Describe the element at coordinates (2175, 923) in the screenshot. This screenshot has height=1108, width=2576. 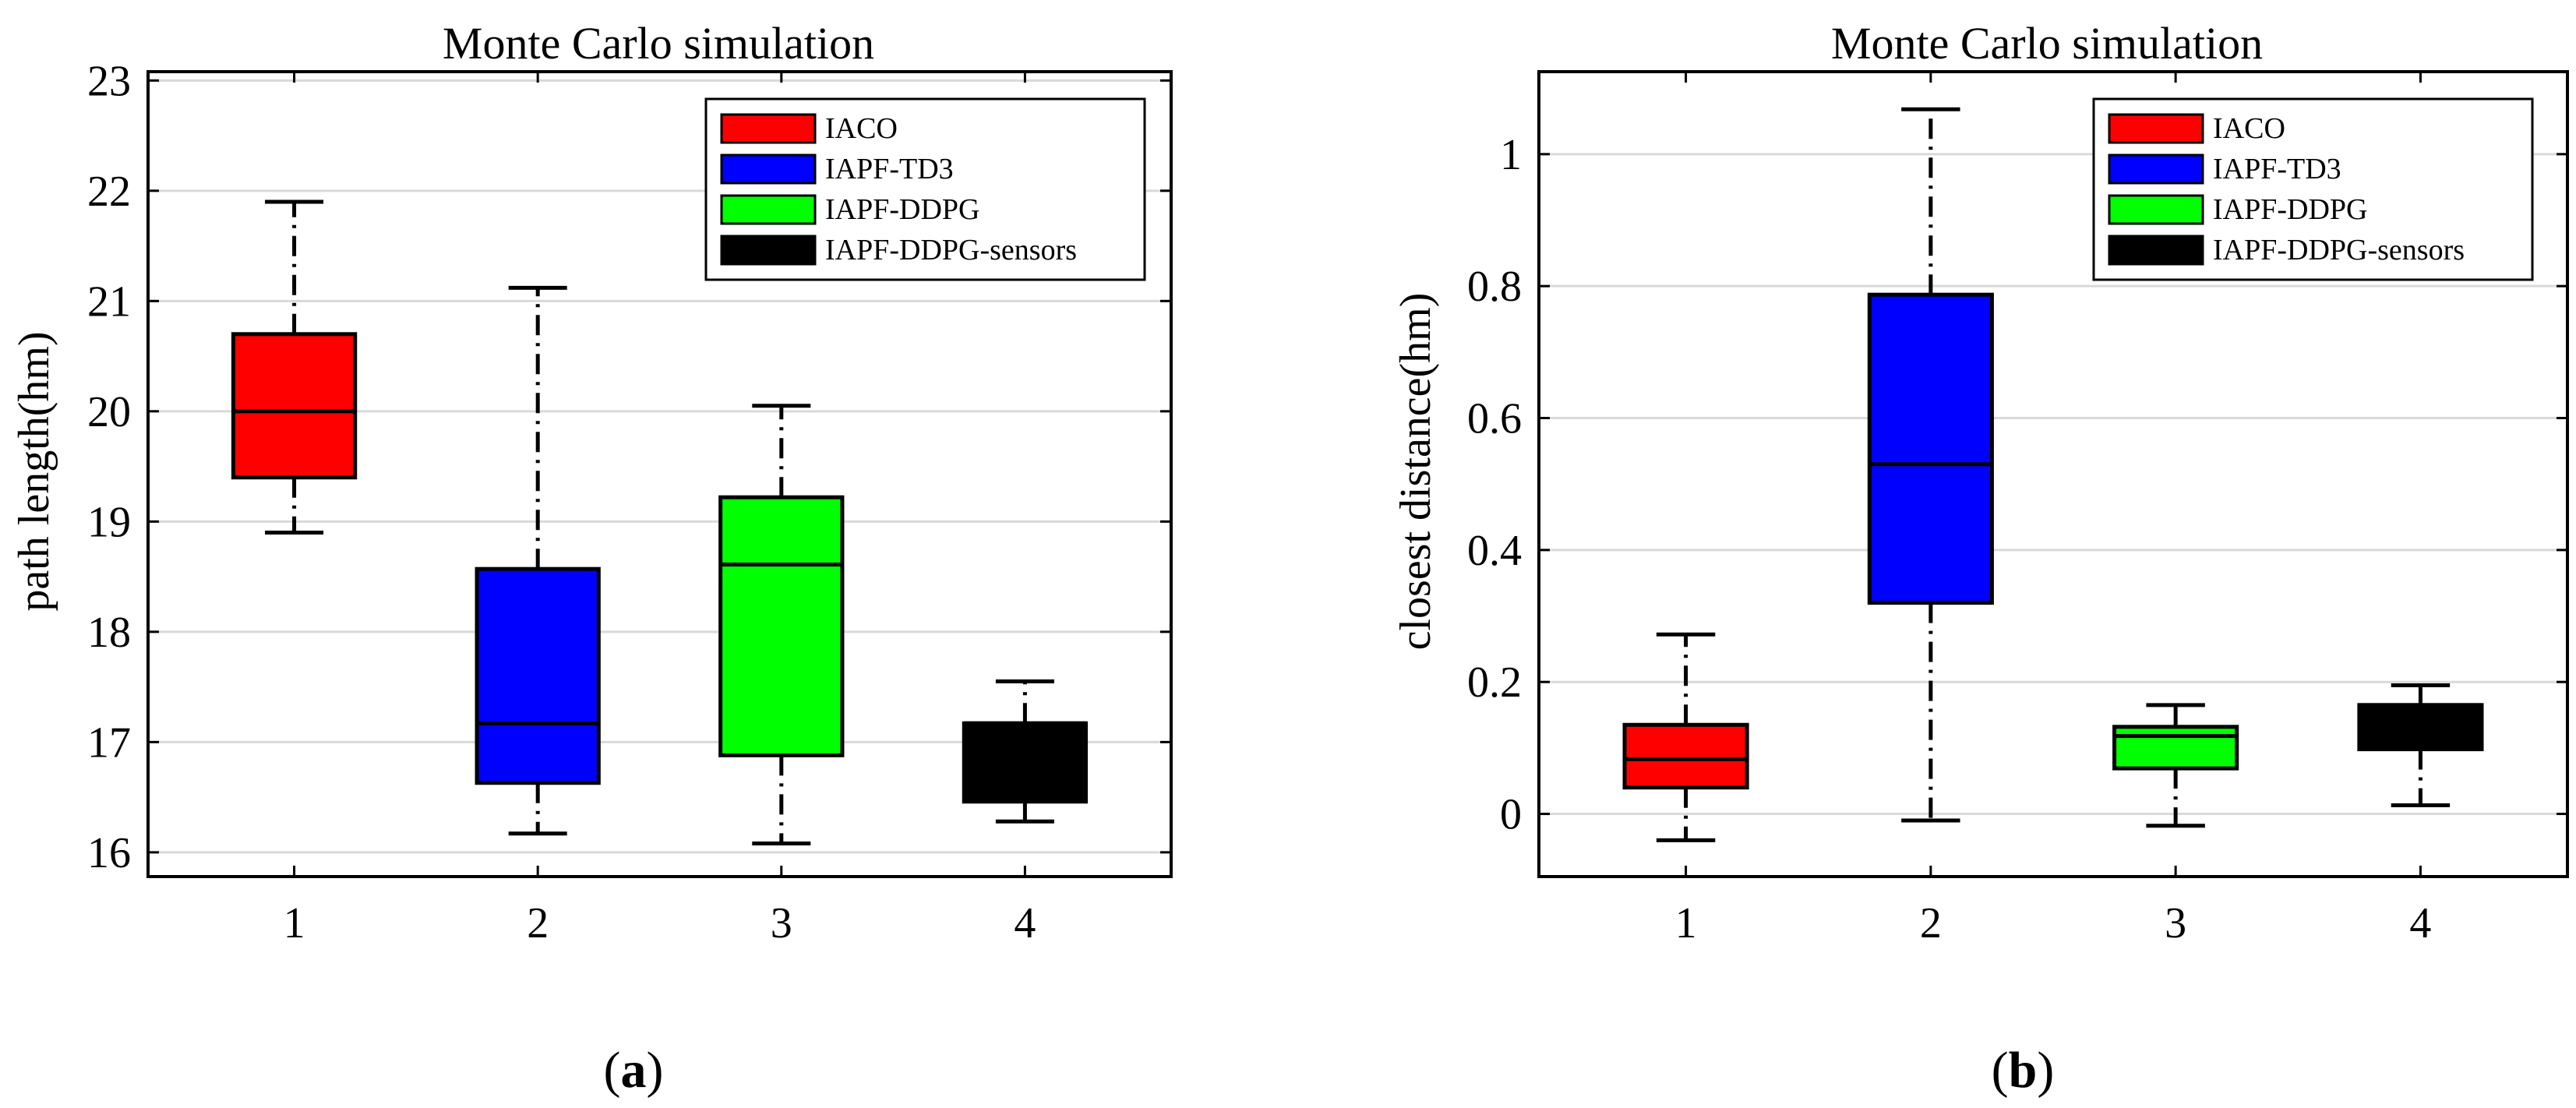
I see `x-tick-label-b-2: 3` at that location.